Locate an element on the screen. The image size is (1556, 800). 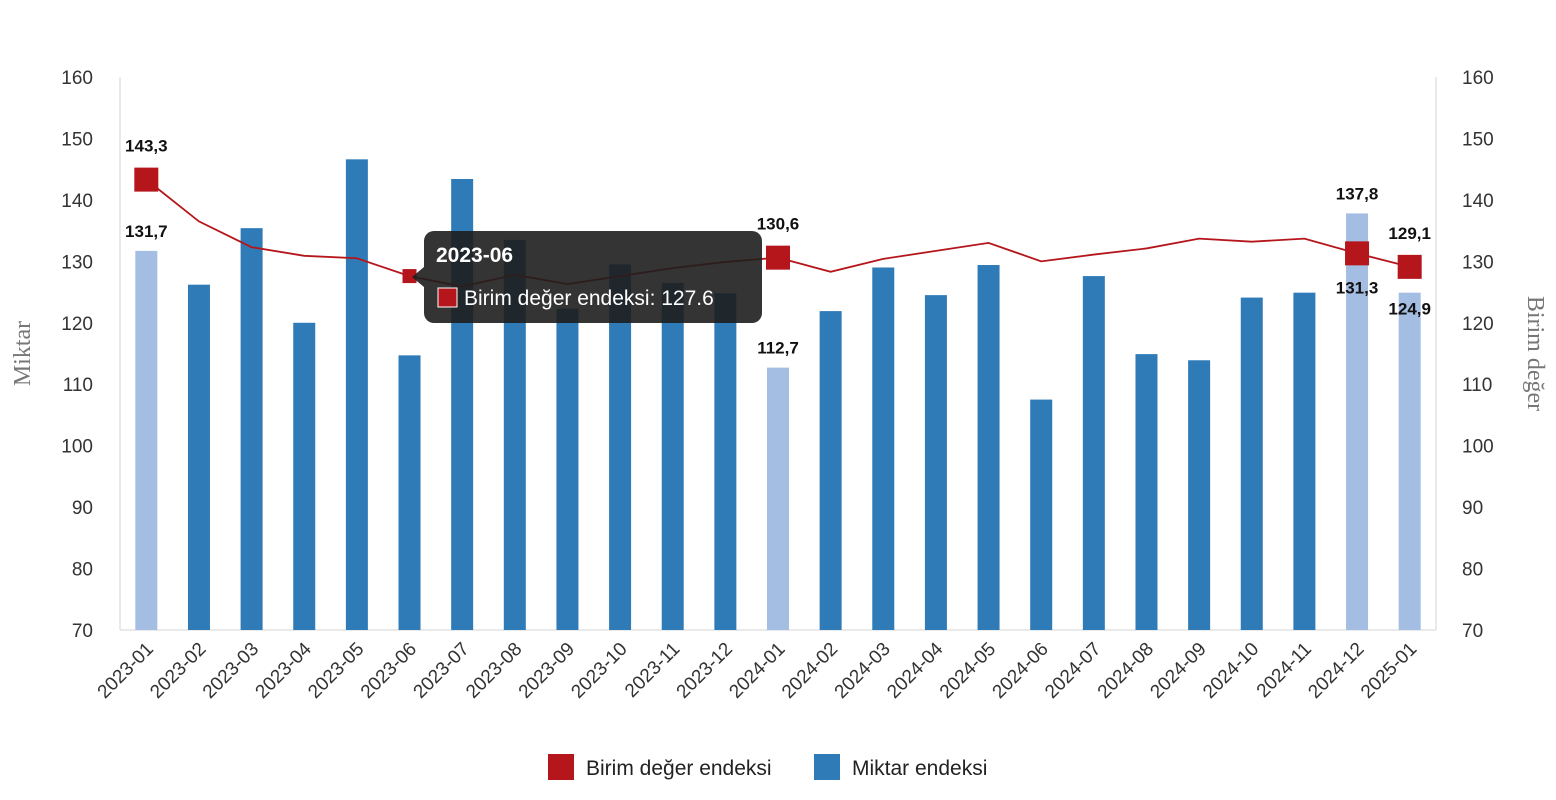
x-tick-label: 2024-05 is located at coordinates (968, 671).